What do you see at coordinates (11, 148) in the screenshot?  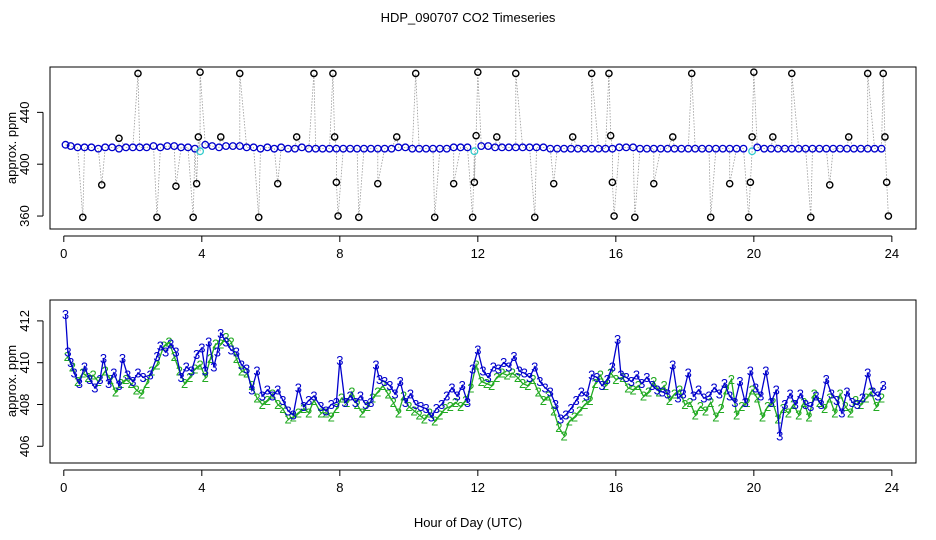 I see `top-panel-ylabel: approx. ppm` at bounding box center [11, 148].